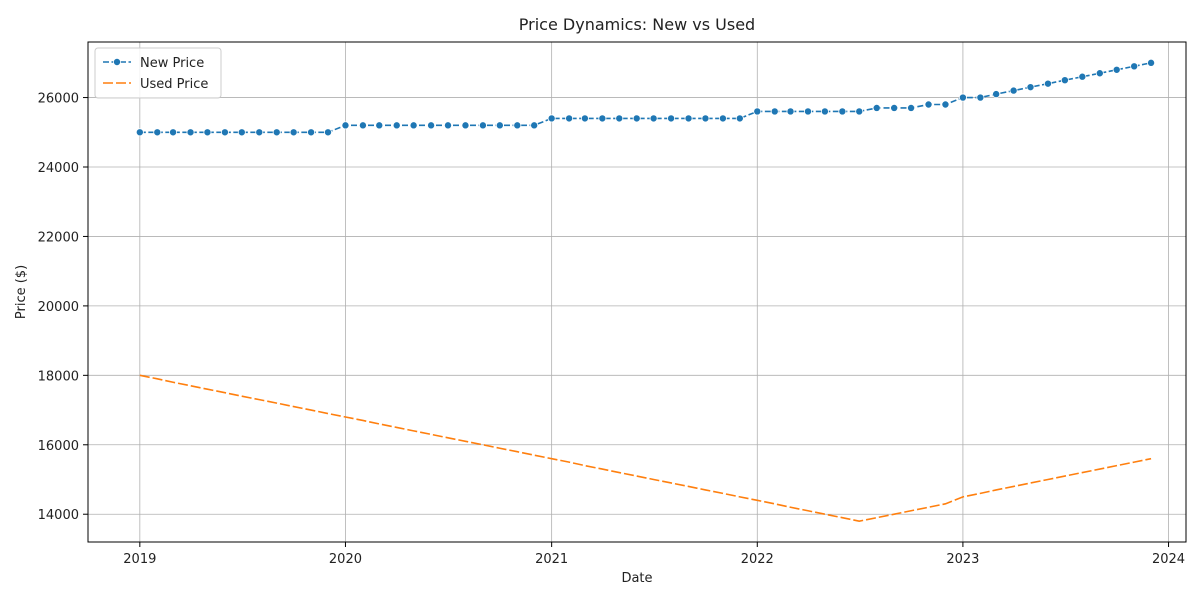  What do you see at coordinates (58, 446) in the screenshot?
I see `y-tick-label: 16000` at bounding box center [58, 446].